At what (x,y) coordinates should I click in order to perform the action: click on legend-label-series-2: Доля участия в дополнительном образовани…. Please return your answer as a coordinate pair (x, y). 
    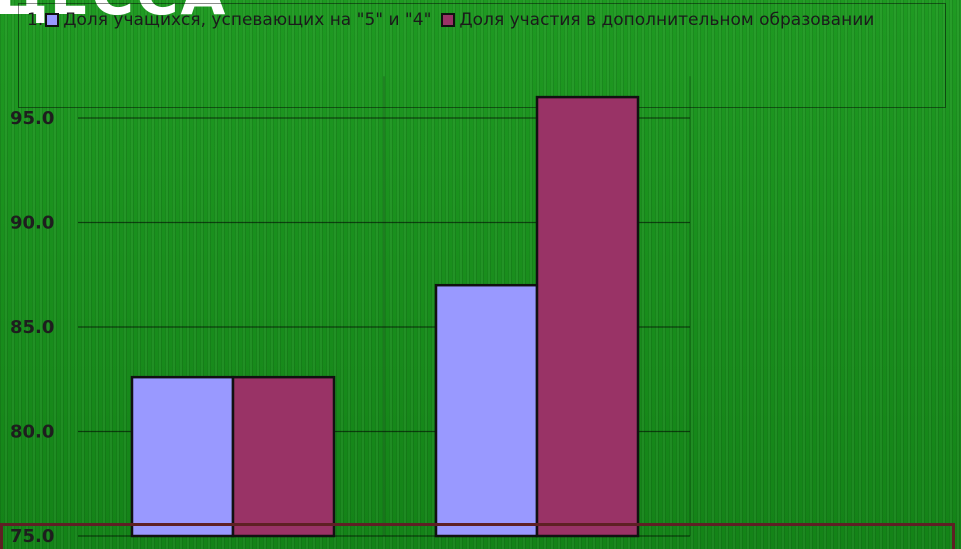
    Looking at the image, I should click on (667, 20).